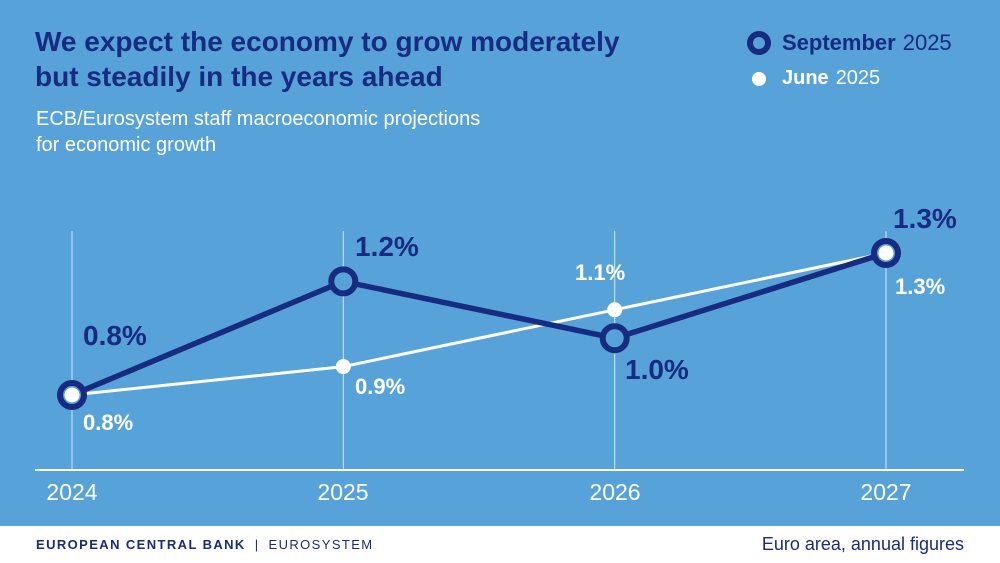 The height and width of the screenshot is (563, 1000). I want to click on x-axis-label-2025: 2025, so click(343, 492).